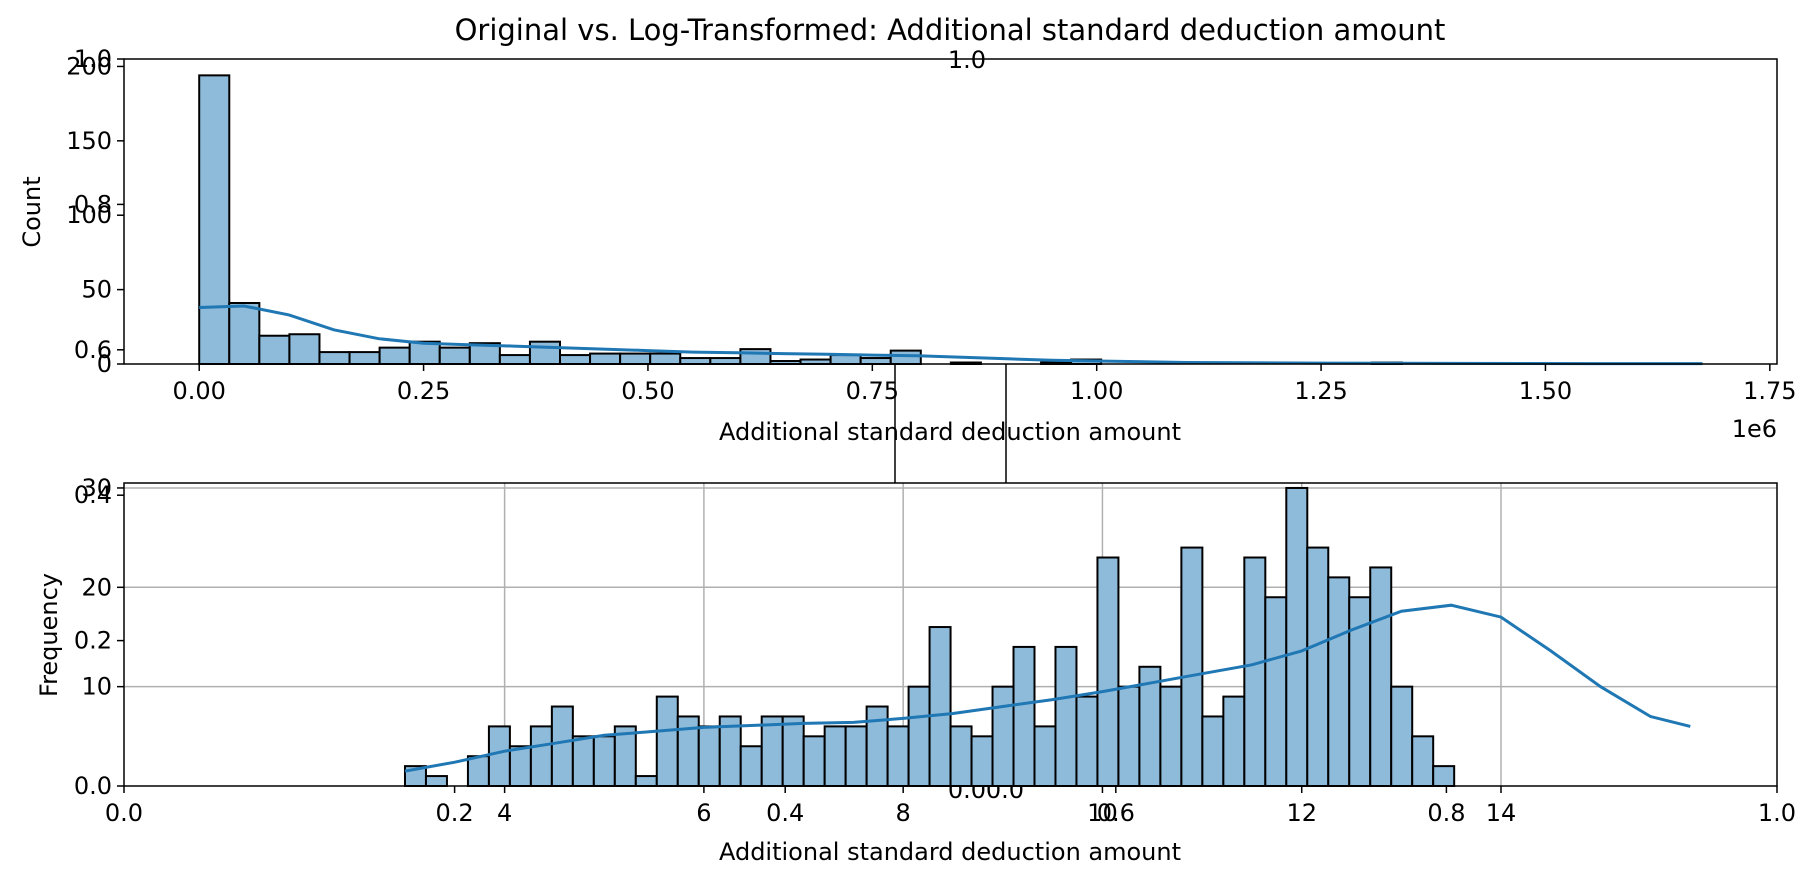 The width and height of the screenshot is (1816, 886). I want to click on top-y-ticks: 0 50 100 150 200, so click(95, 215).